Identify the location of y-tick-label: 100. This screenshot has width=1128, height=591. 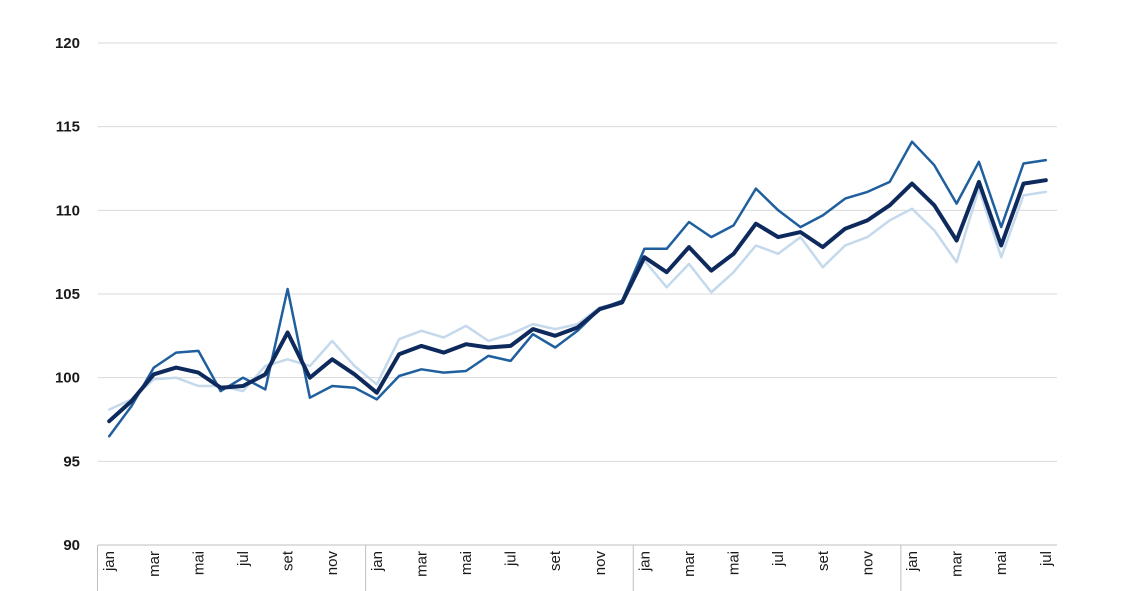
(67, 378).